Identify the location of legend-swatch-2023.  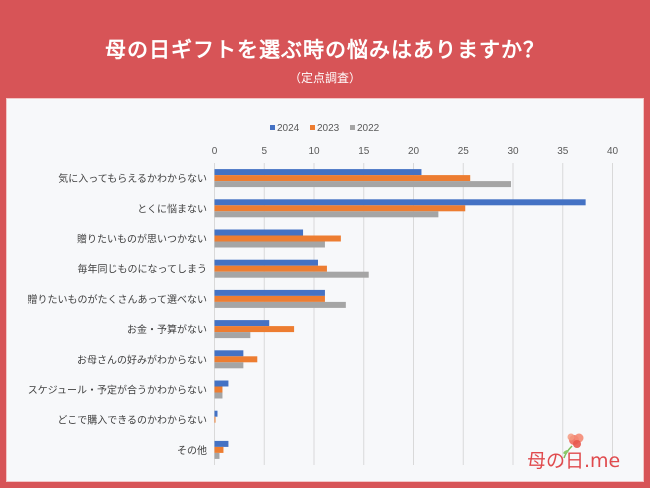
(312, 127).